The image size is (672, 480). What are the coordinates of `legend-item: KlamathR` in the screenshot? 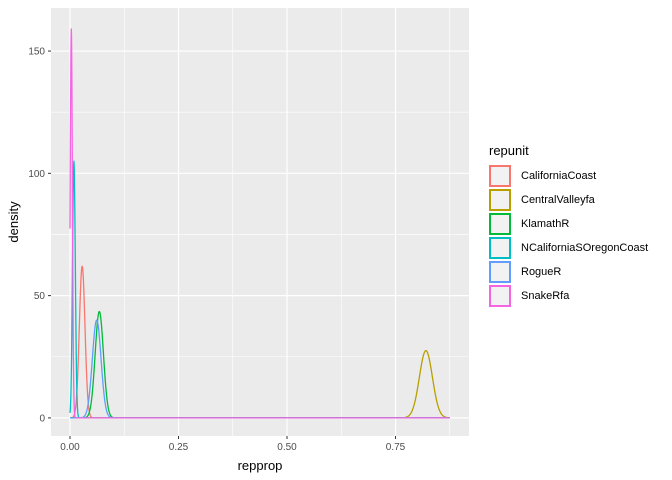 It's located at (568, 224).